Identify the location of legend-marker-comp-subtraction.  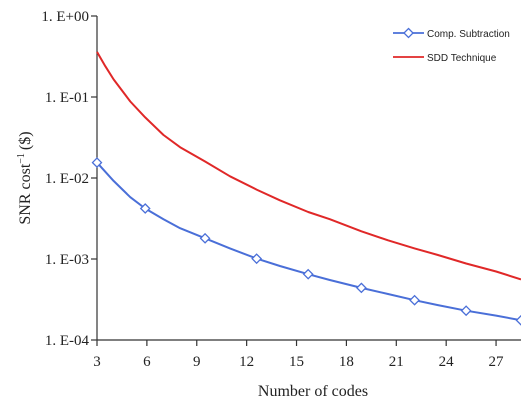
(408, 33).